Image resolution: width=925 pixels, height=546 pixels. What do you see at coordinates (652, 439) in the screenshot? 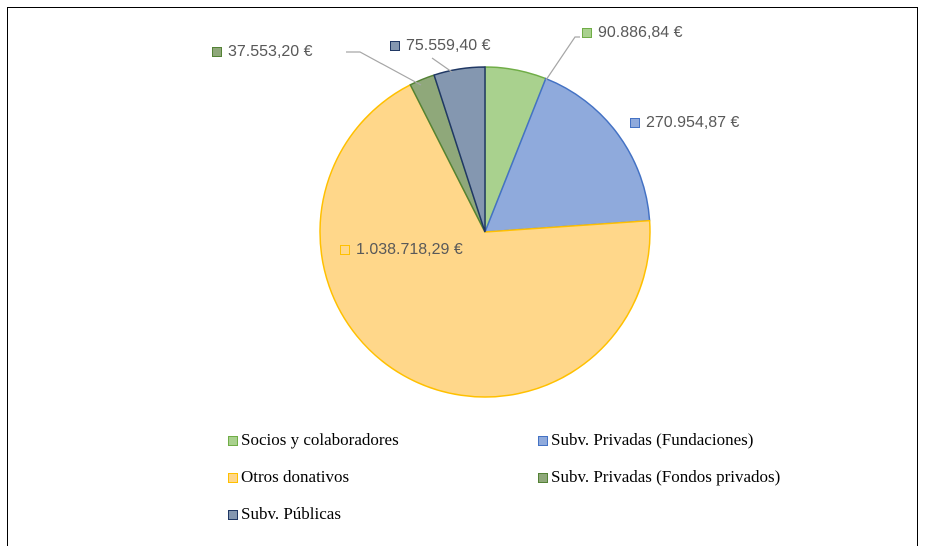
I see `text: Subv. Privadas (Fundaciones)` at bounding box center [652, 439].